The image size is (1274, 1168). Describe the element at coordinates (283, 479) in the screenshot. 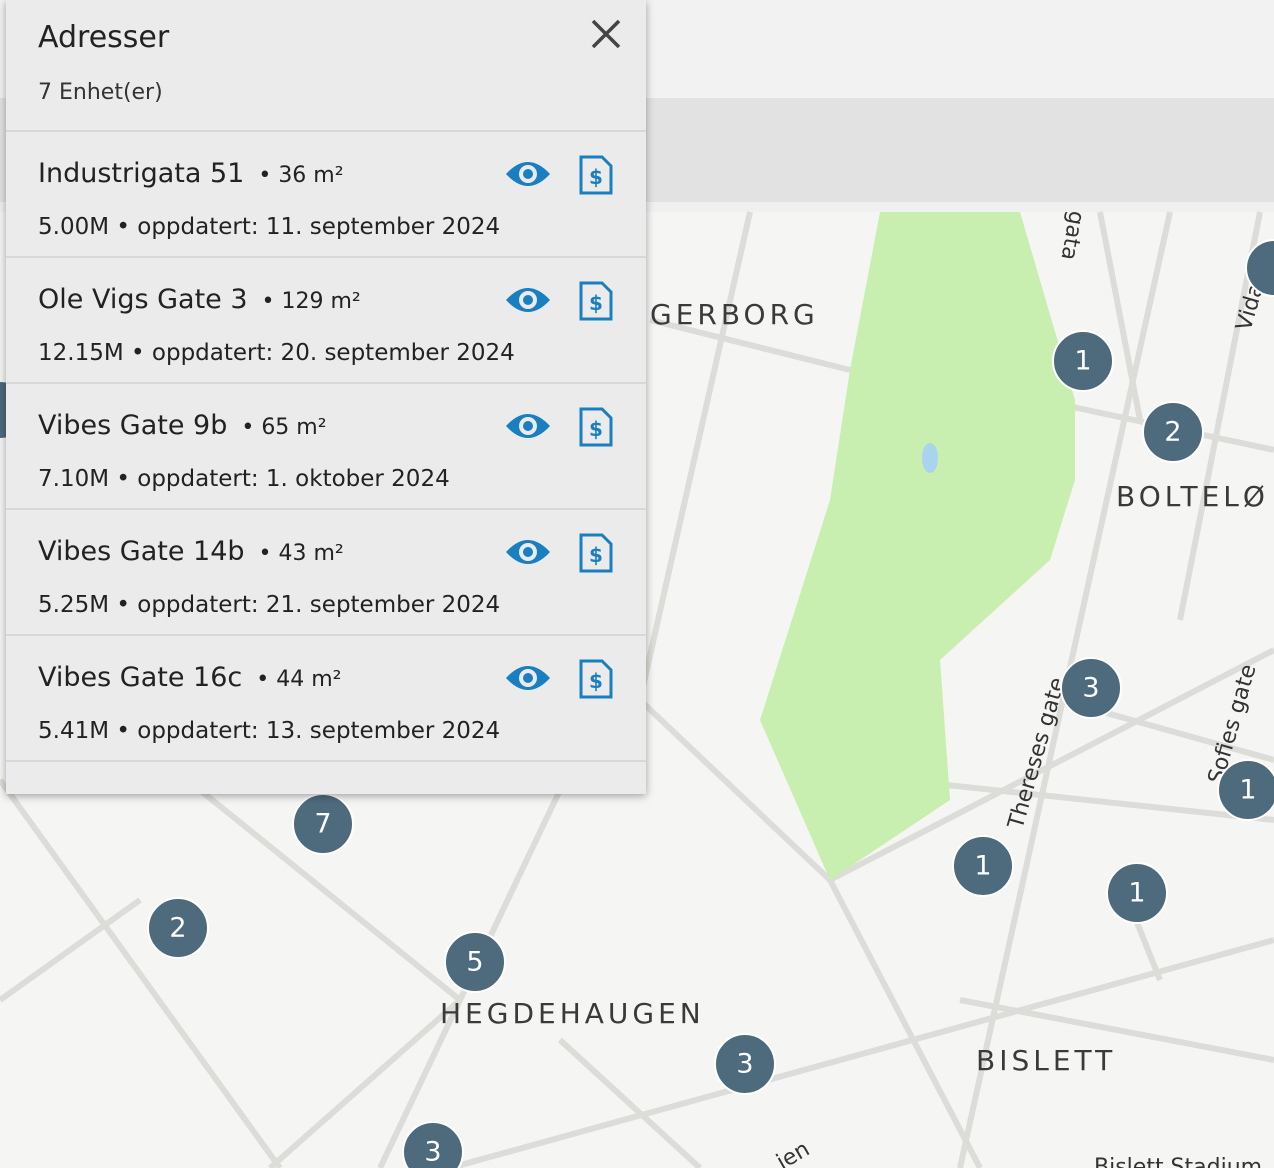

I see `updated: • oppdatert: 1. oktober 2024` at that location.